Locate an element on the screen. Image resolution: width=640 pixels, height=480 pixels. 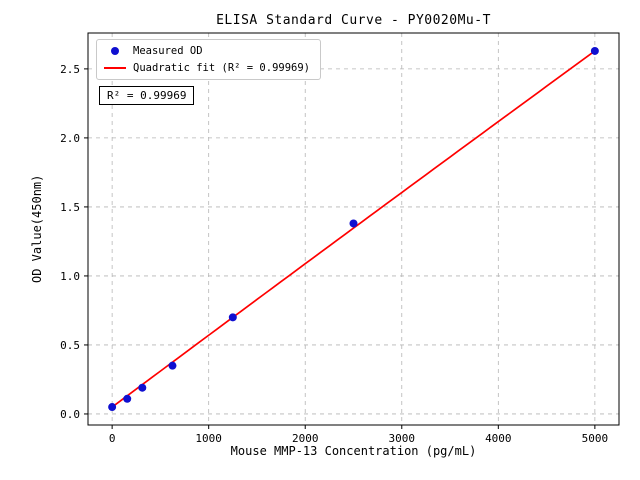
svg-text: 1.0 is located at coordinates (70, 276).